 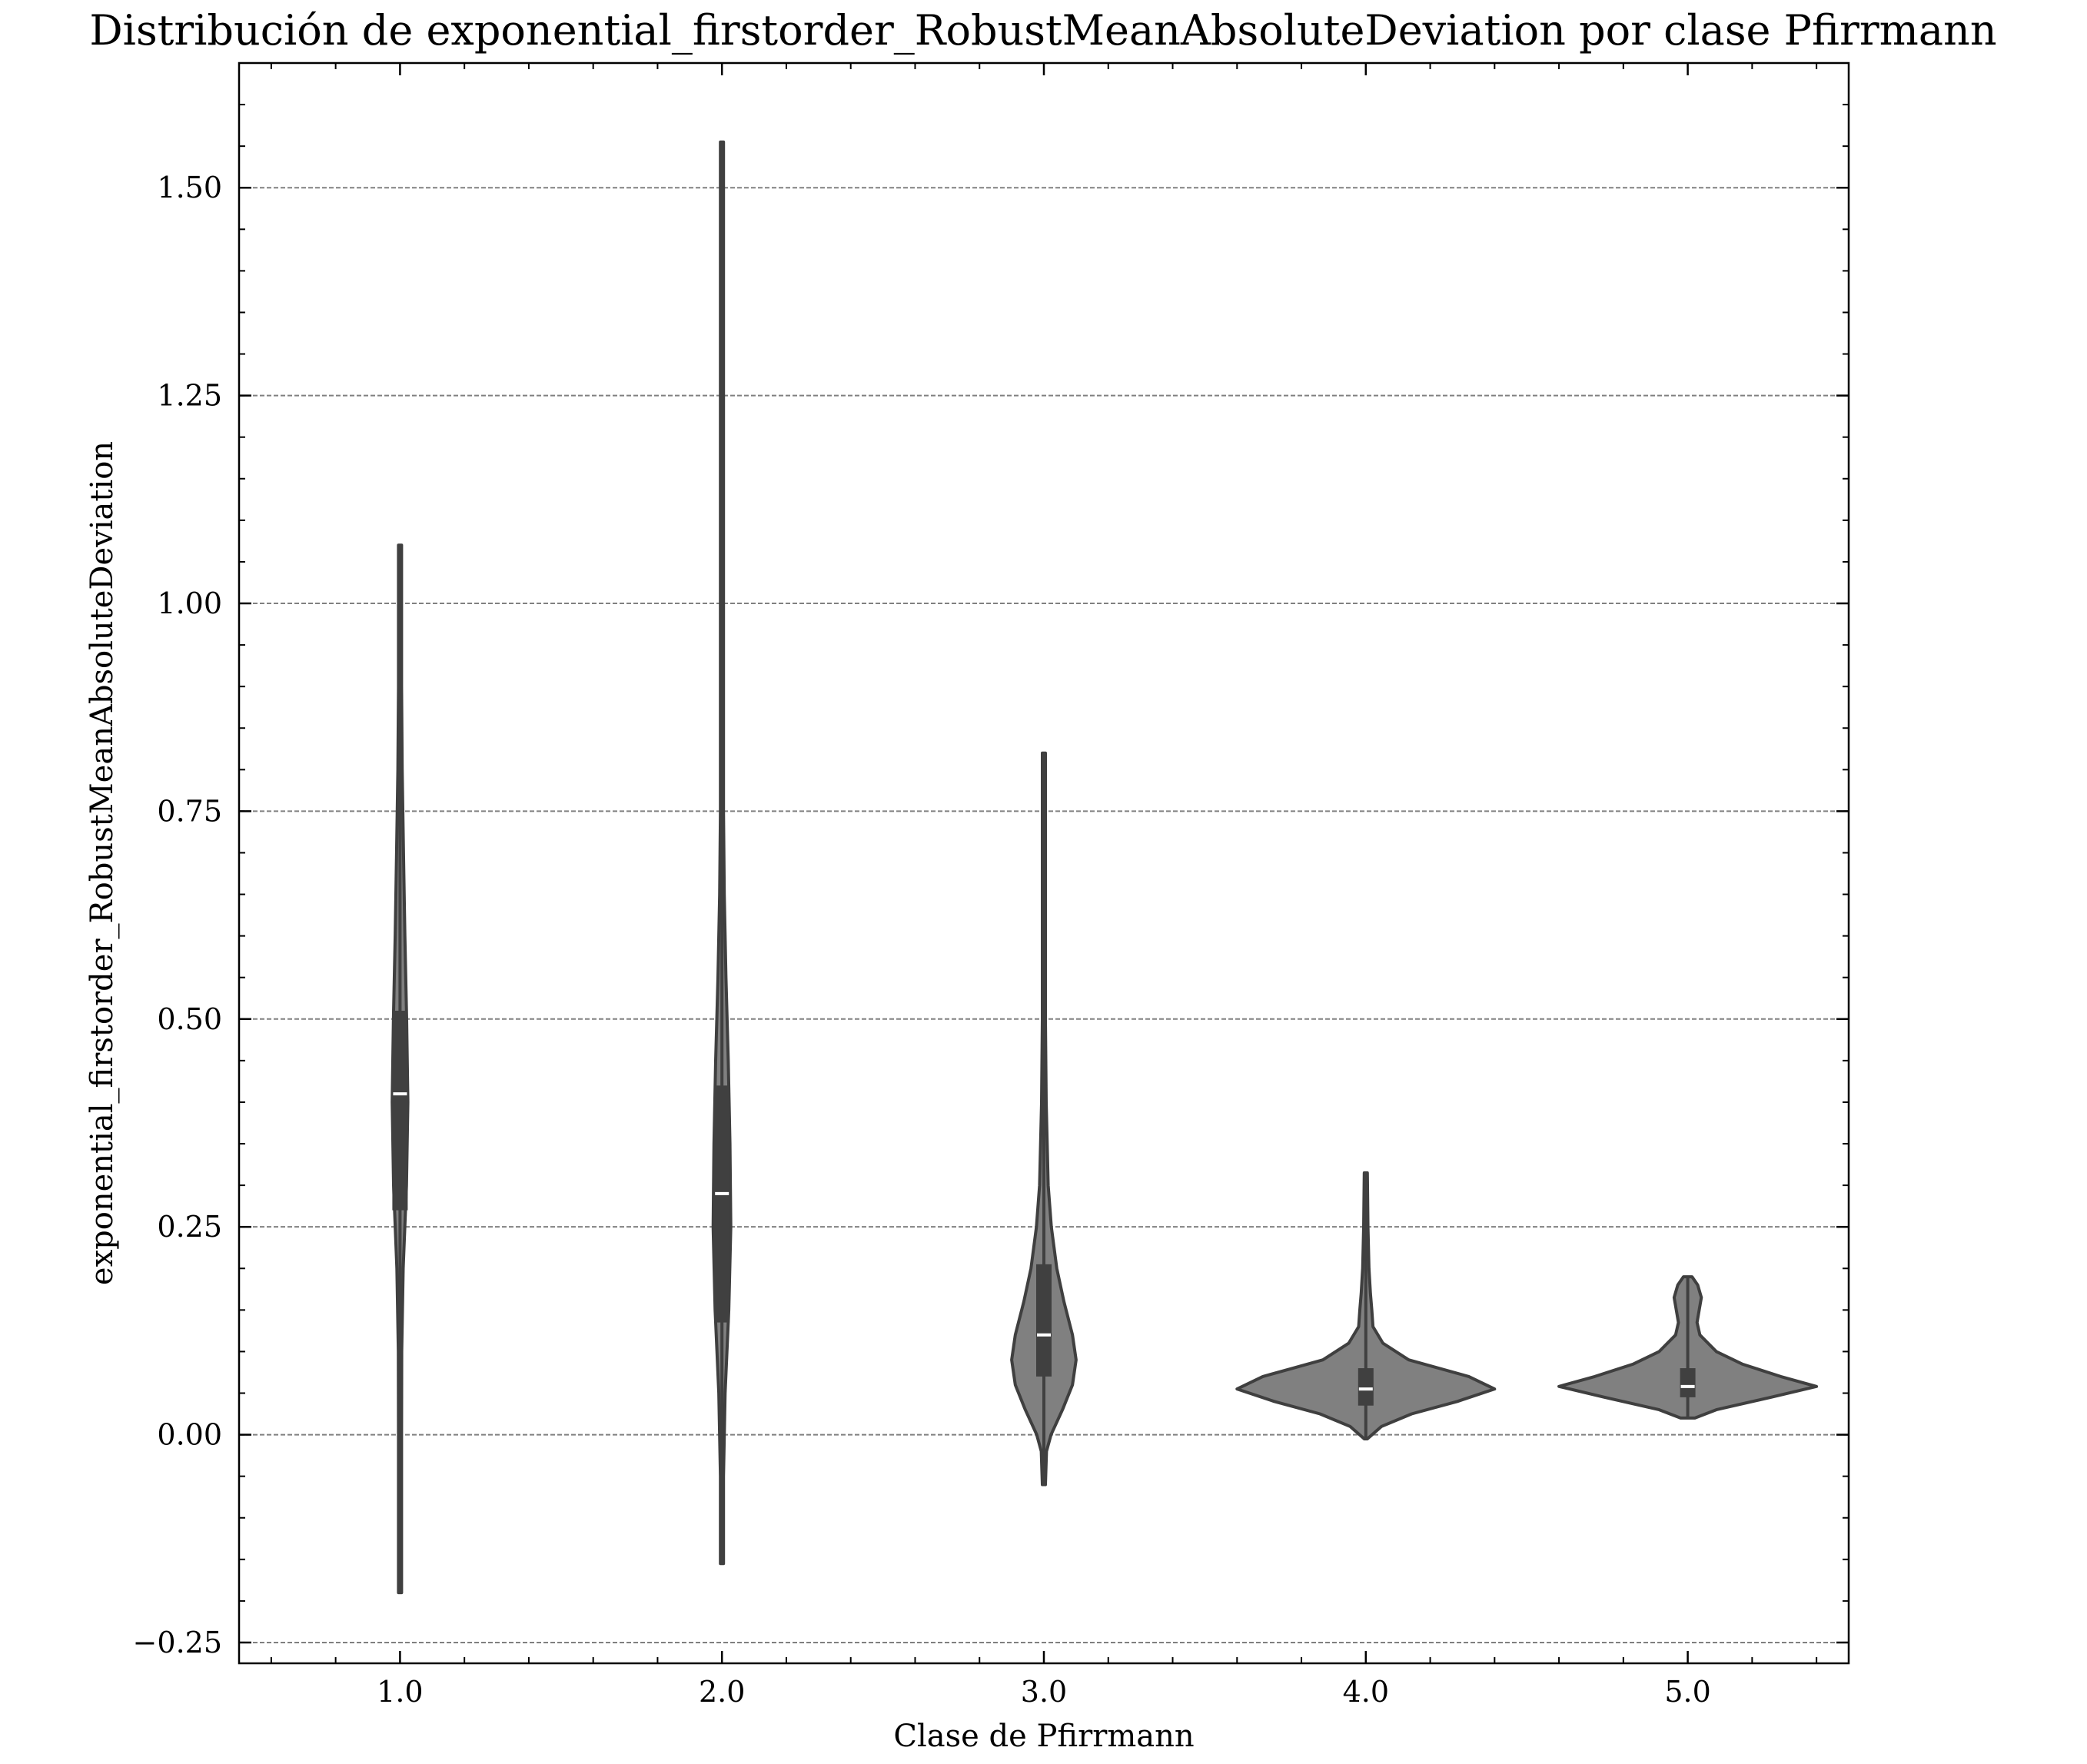 I want to click on y-tick-labels: −0.25 0.00 0.25 0.50 0.75 1.00 1.25 1.50, so click(x=178, y=915).